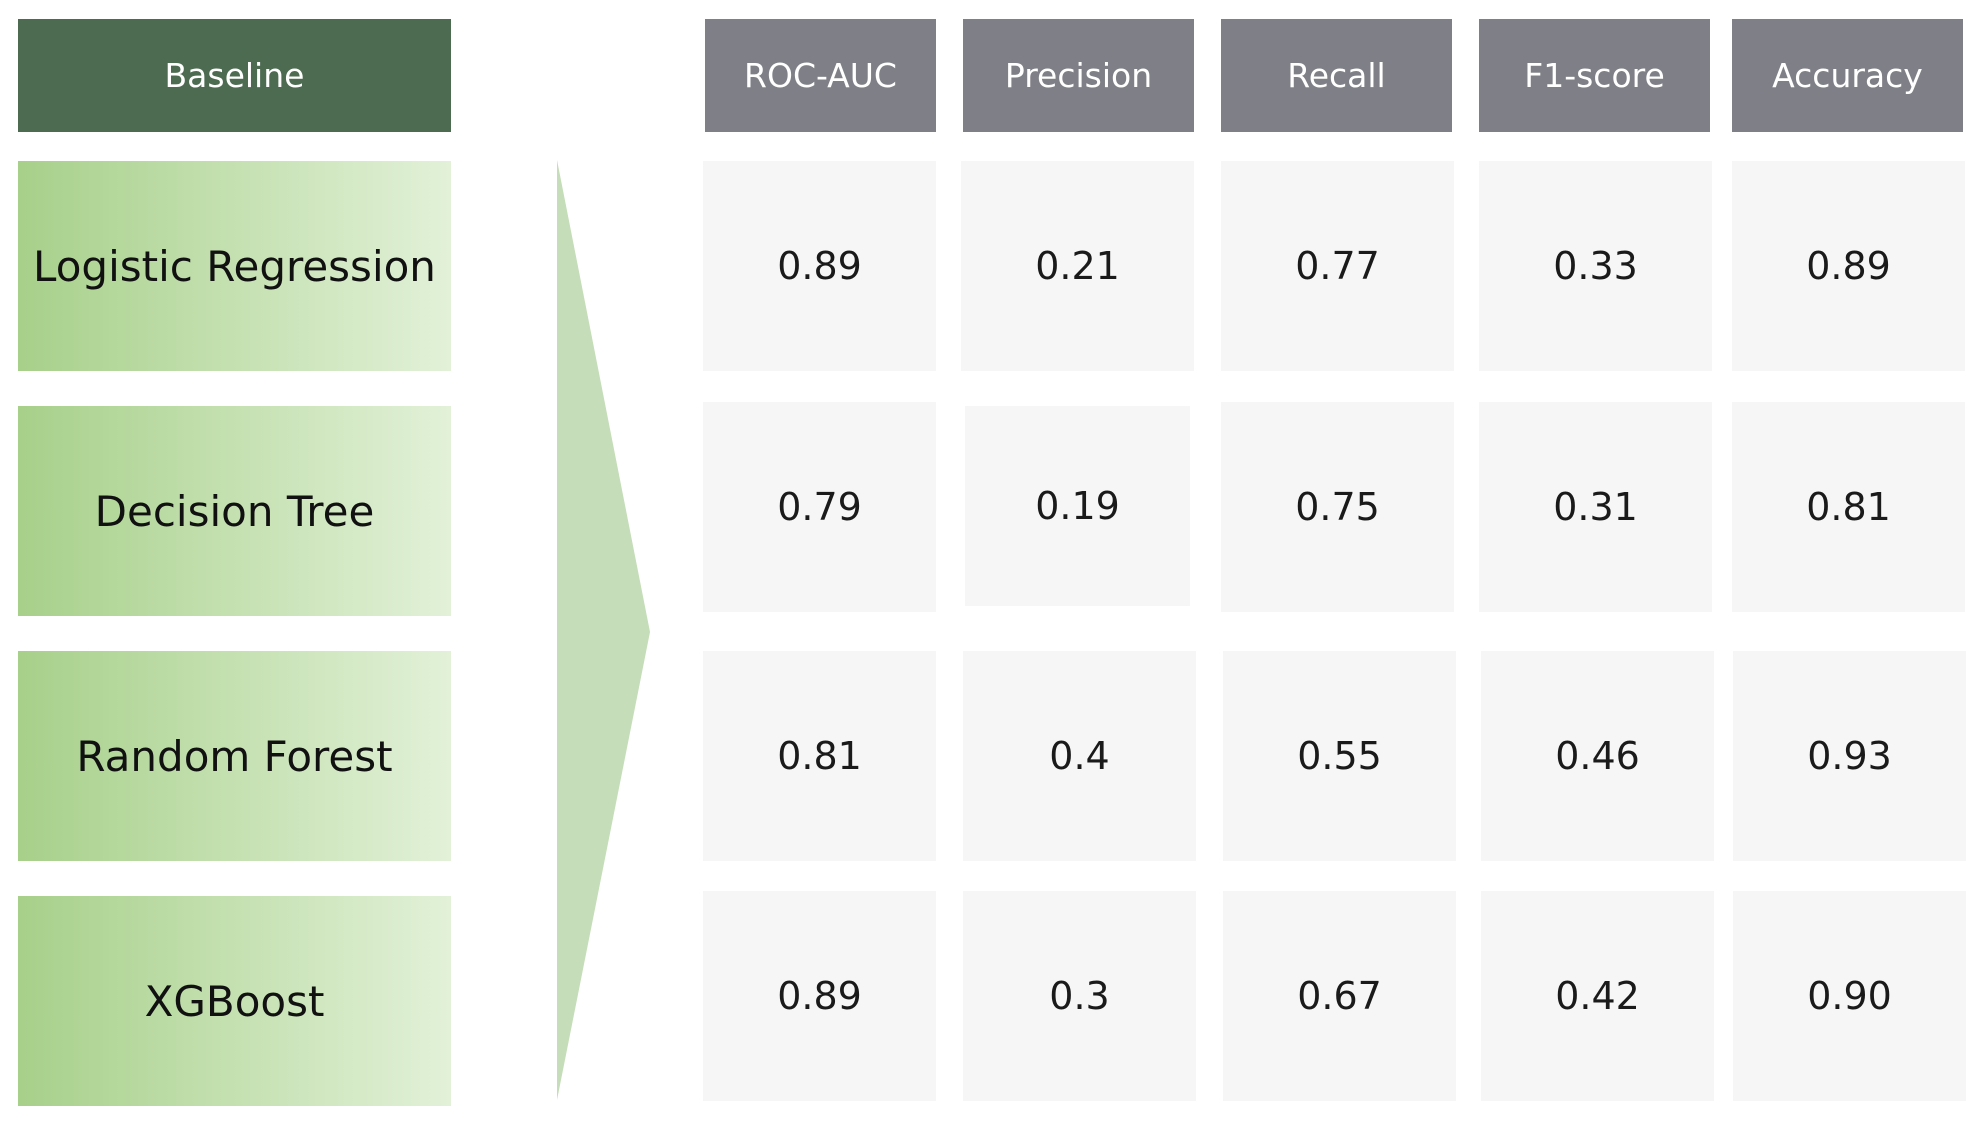 This screenshot has height=1124, width=1978. What do you see at coordinates (1079, 996) in the screenshot?
I see `cell-xgboost-precision: 0.3` at bounding box center [1079, 996].